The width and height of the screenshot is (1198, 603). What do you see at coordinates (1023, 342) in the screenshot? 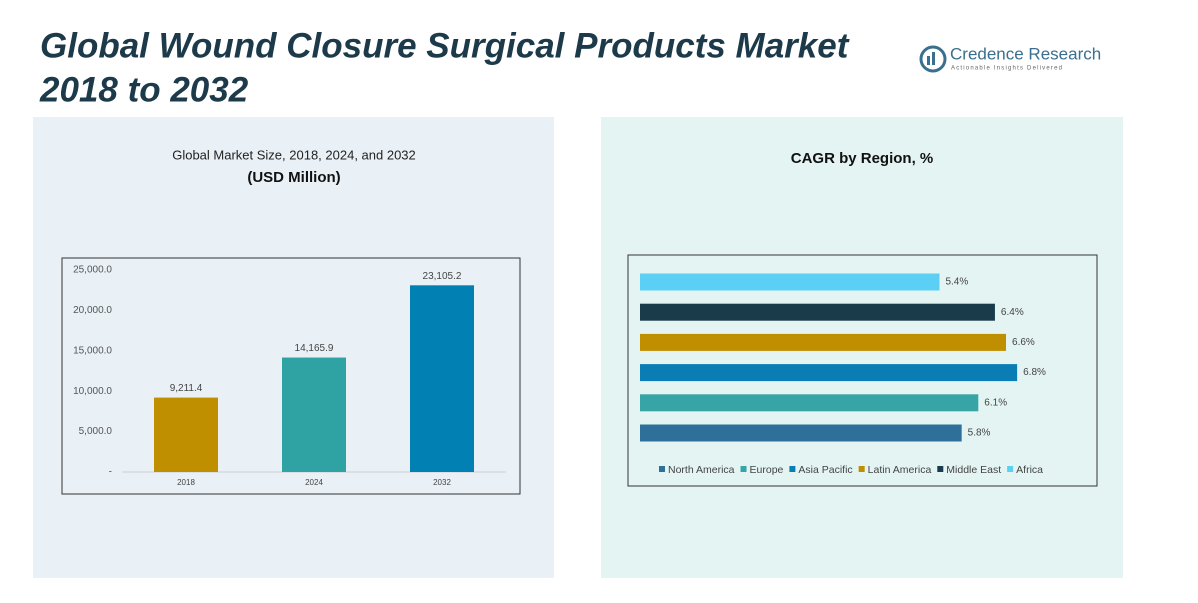
I see `value-label: 6.6%` at bounding box center [1023, 342].